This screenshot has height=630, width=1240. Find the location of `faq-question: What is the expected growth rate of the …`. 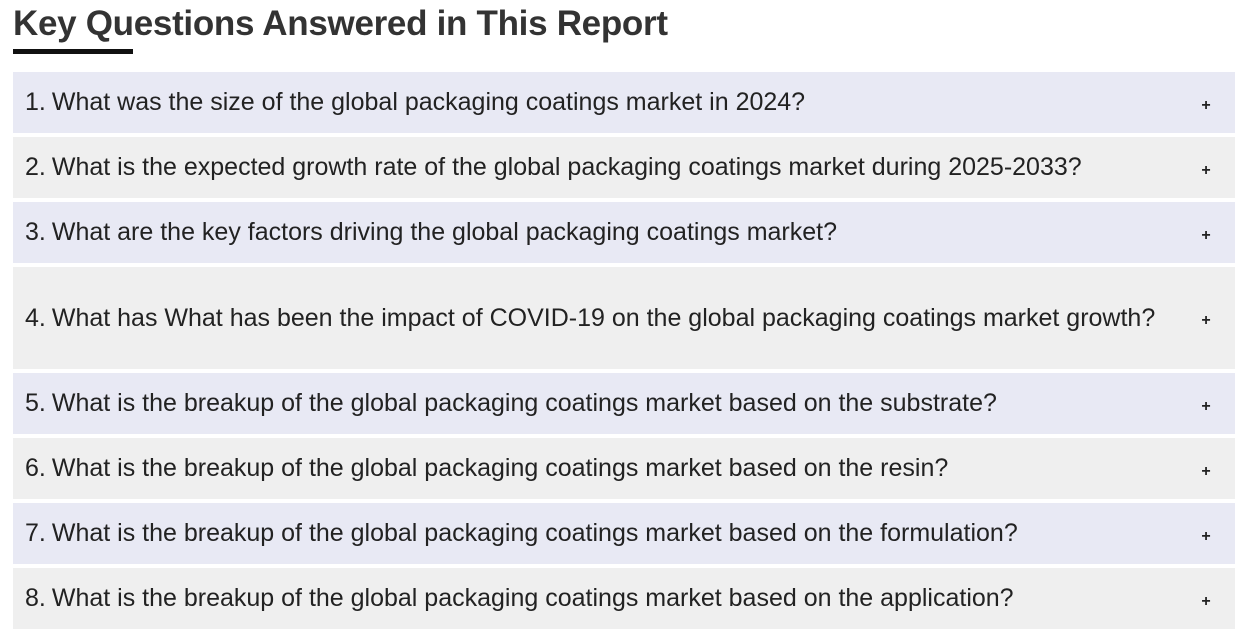

faq-question: What is the expected growth rate of the … is located at coordinates (566, 167).